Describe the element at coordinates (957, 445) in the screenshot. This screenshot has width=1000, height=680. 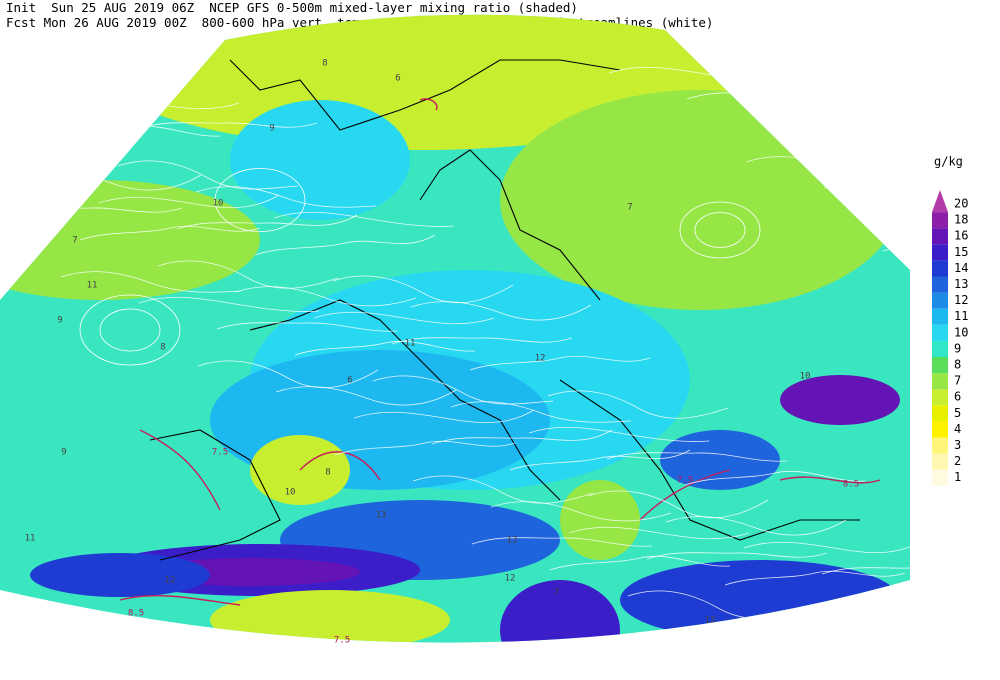
I see `legend-label: 3` at that location.